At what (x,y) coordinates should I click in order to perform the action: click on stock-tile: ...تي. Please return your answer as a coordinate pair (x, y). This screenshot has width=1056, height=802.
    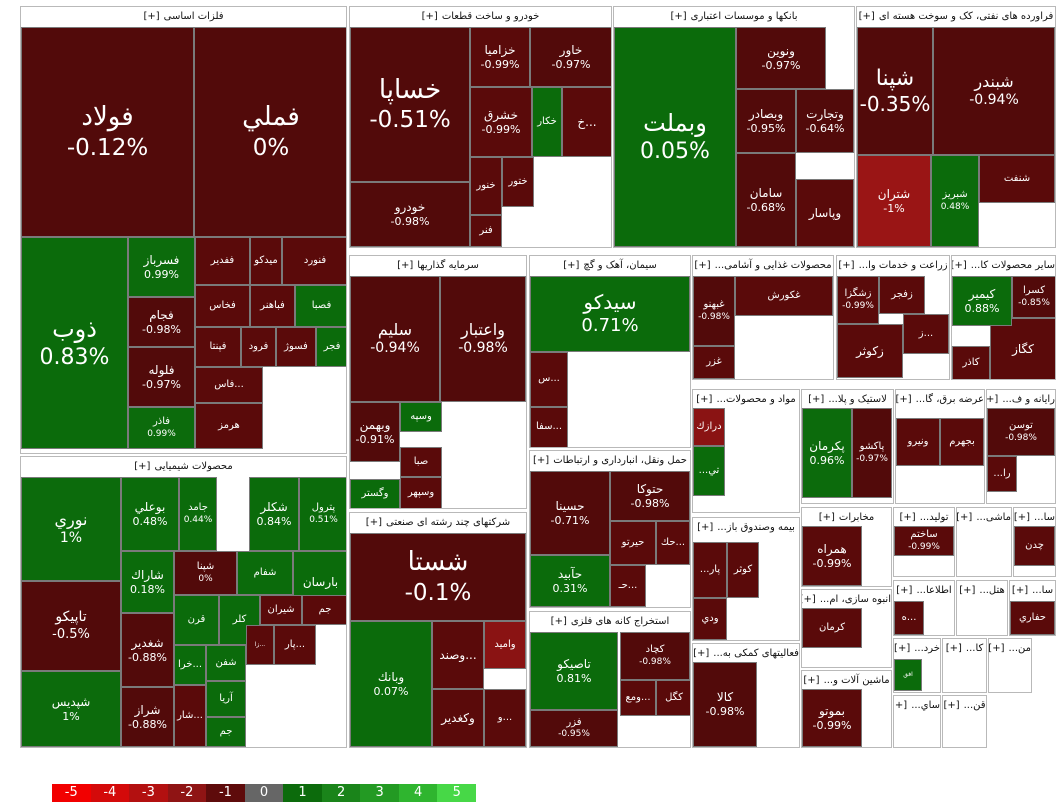
    Looking at the image, I should click on (709, 471).